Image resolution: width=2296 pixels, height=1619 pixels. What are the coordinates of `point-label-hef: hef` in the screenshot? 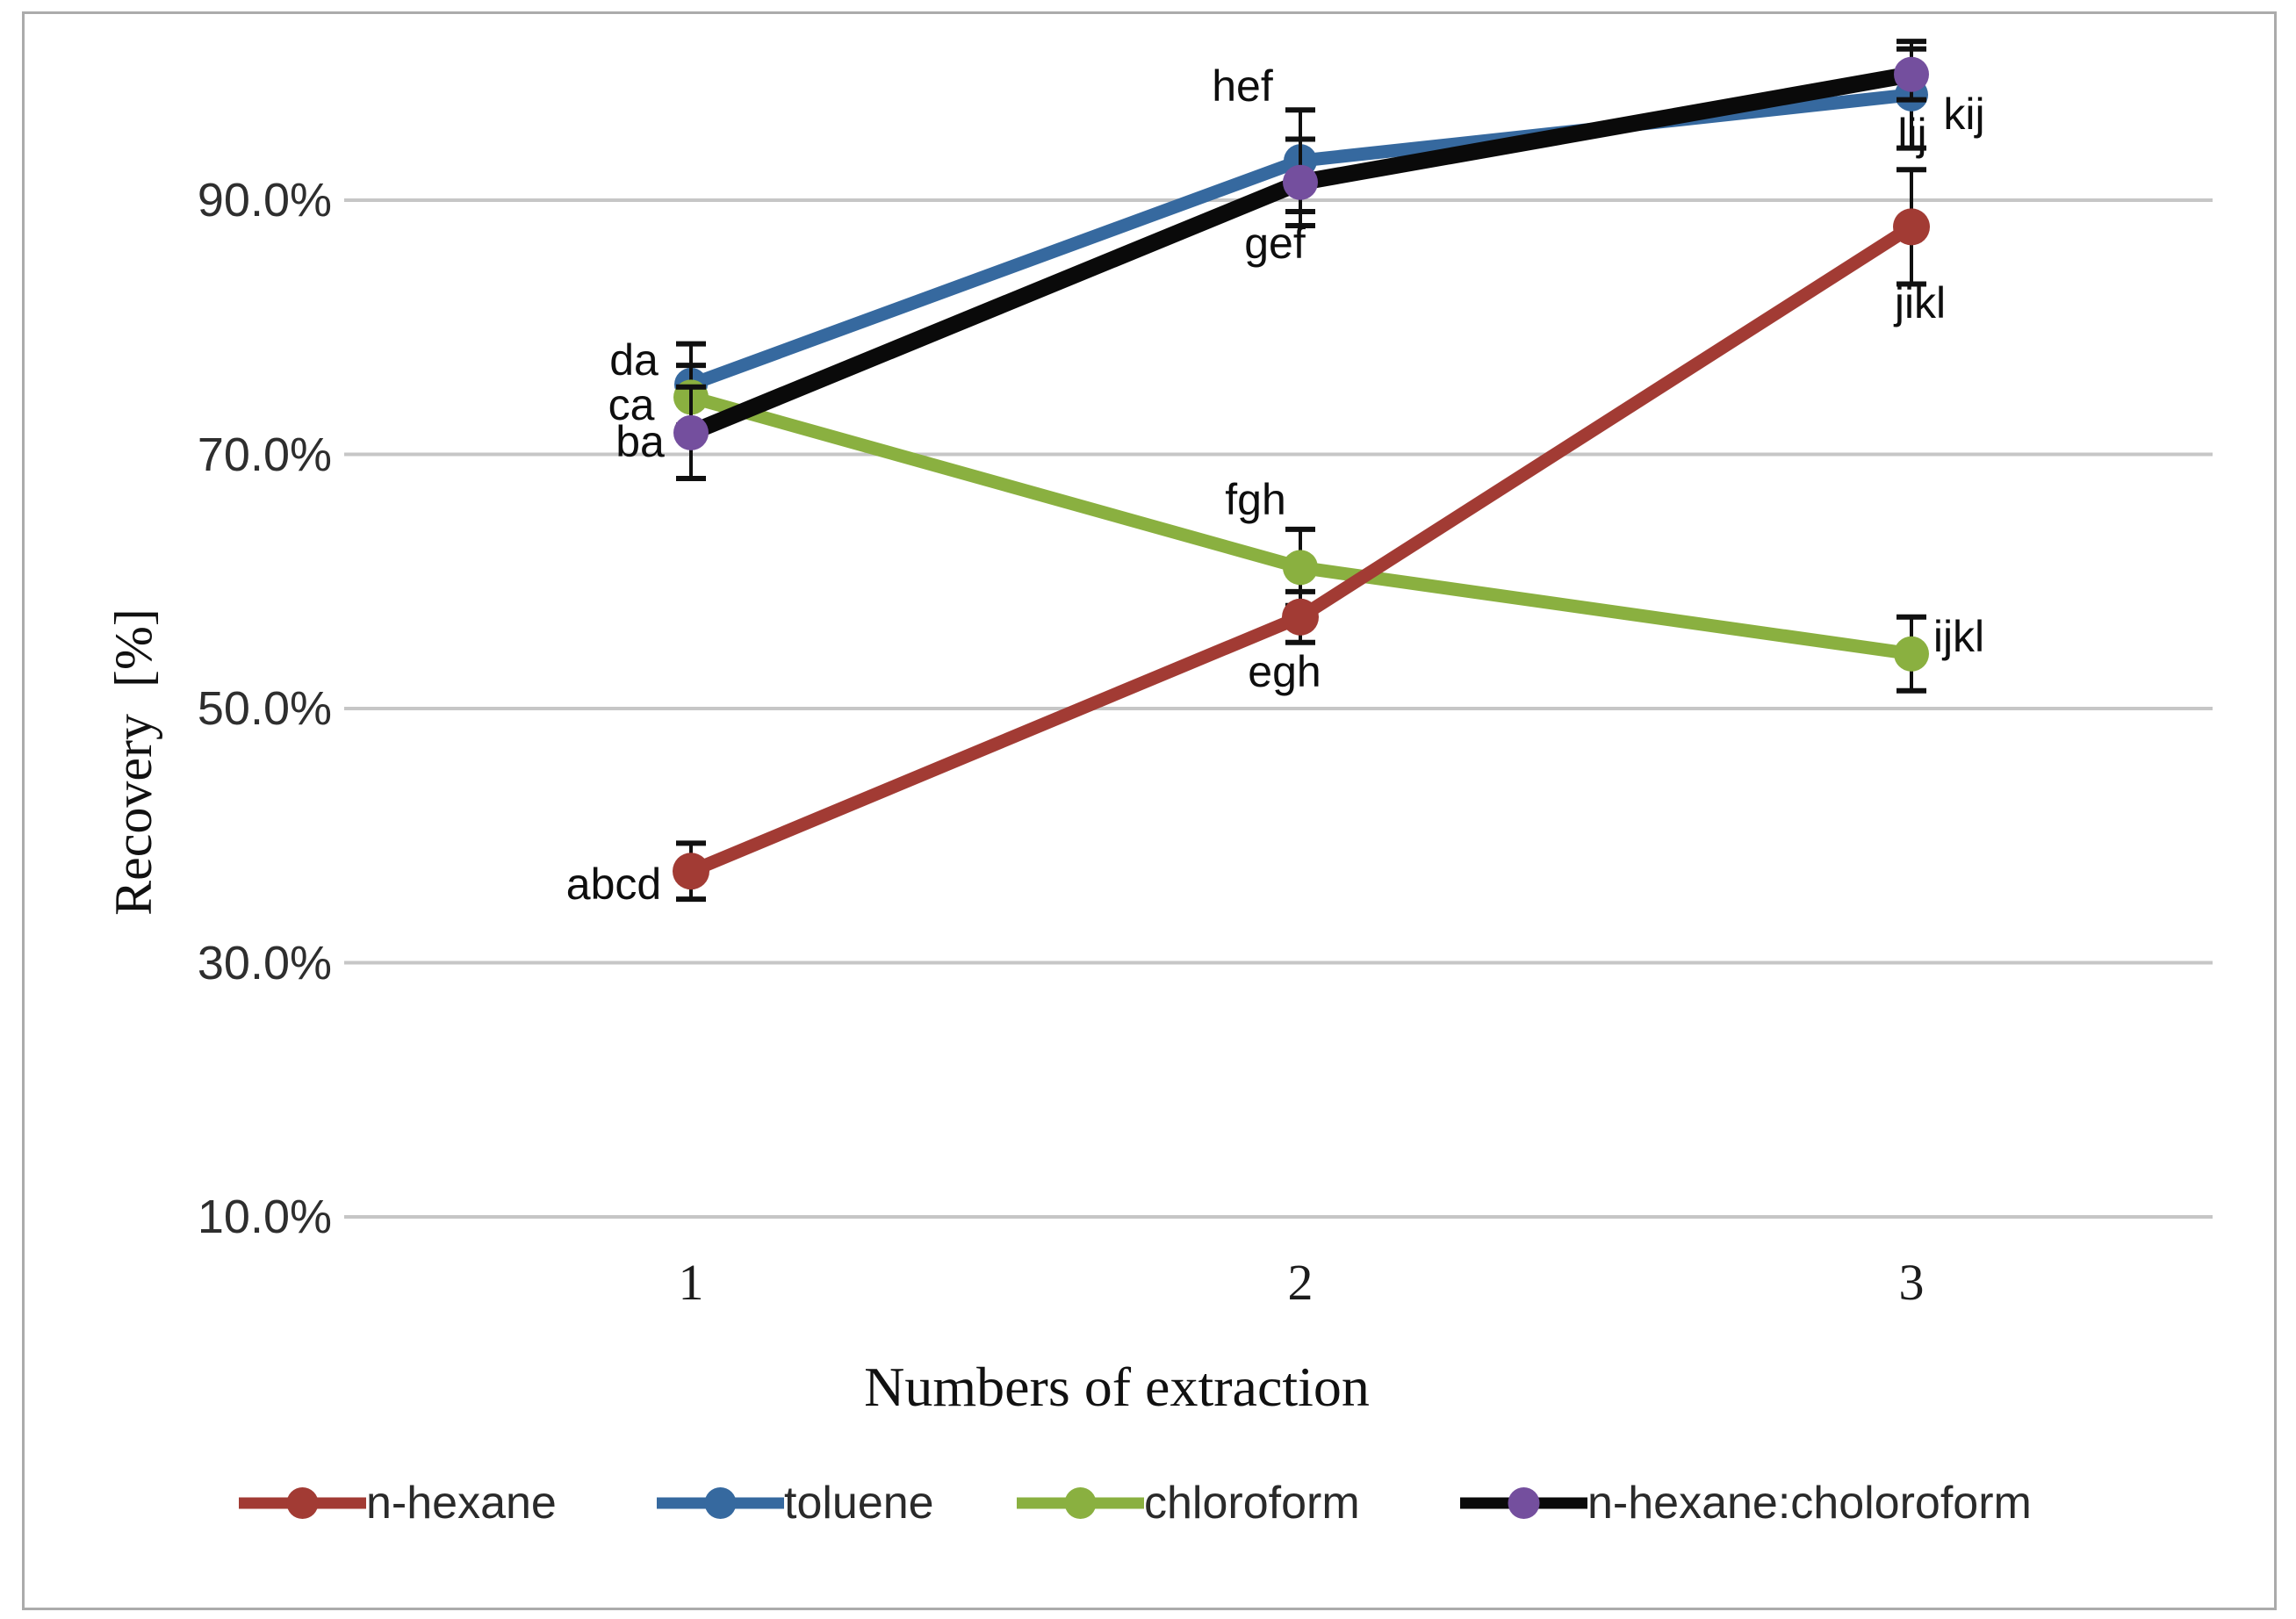 It's located at (1243, 86).